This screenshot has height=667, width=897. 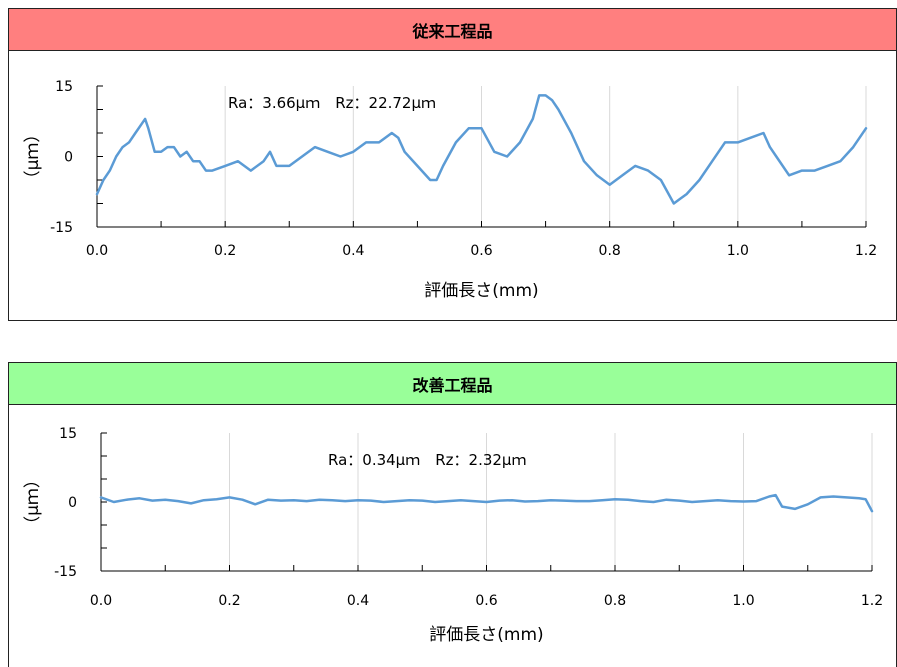 What do you see at coordinates (452, 30) in the screenshot?
I see `chart-title: 従来工程品` at bounding box center [452, 30].